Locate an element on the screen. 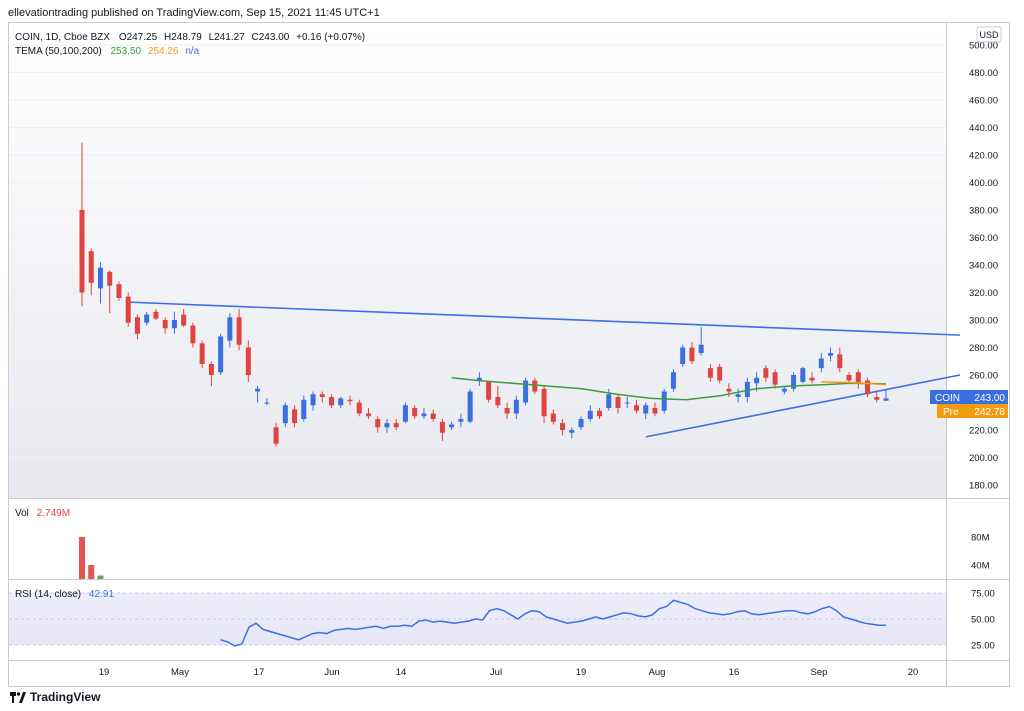 The height and width of the screenshot is (711, 1024). time-tick-label: May is located at coordinates (180, 672).